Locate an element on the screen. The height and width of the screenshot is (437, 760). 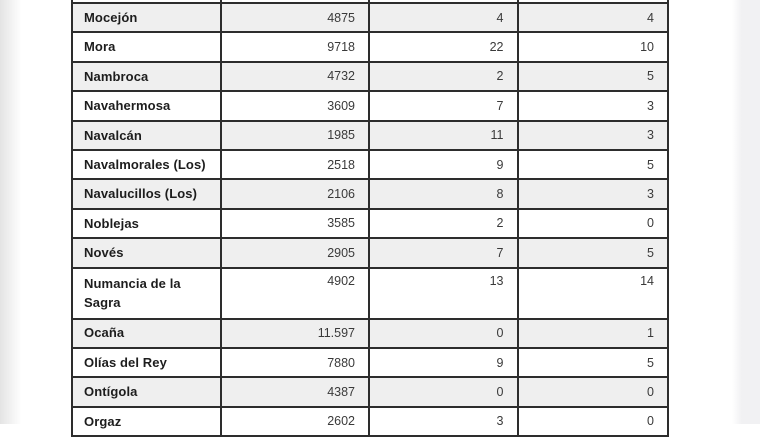
table-row: Ontígola 4387 0 0 is located at coordinates (370, 393).